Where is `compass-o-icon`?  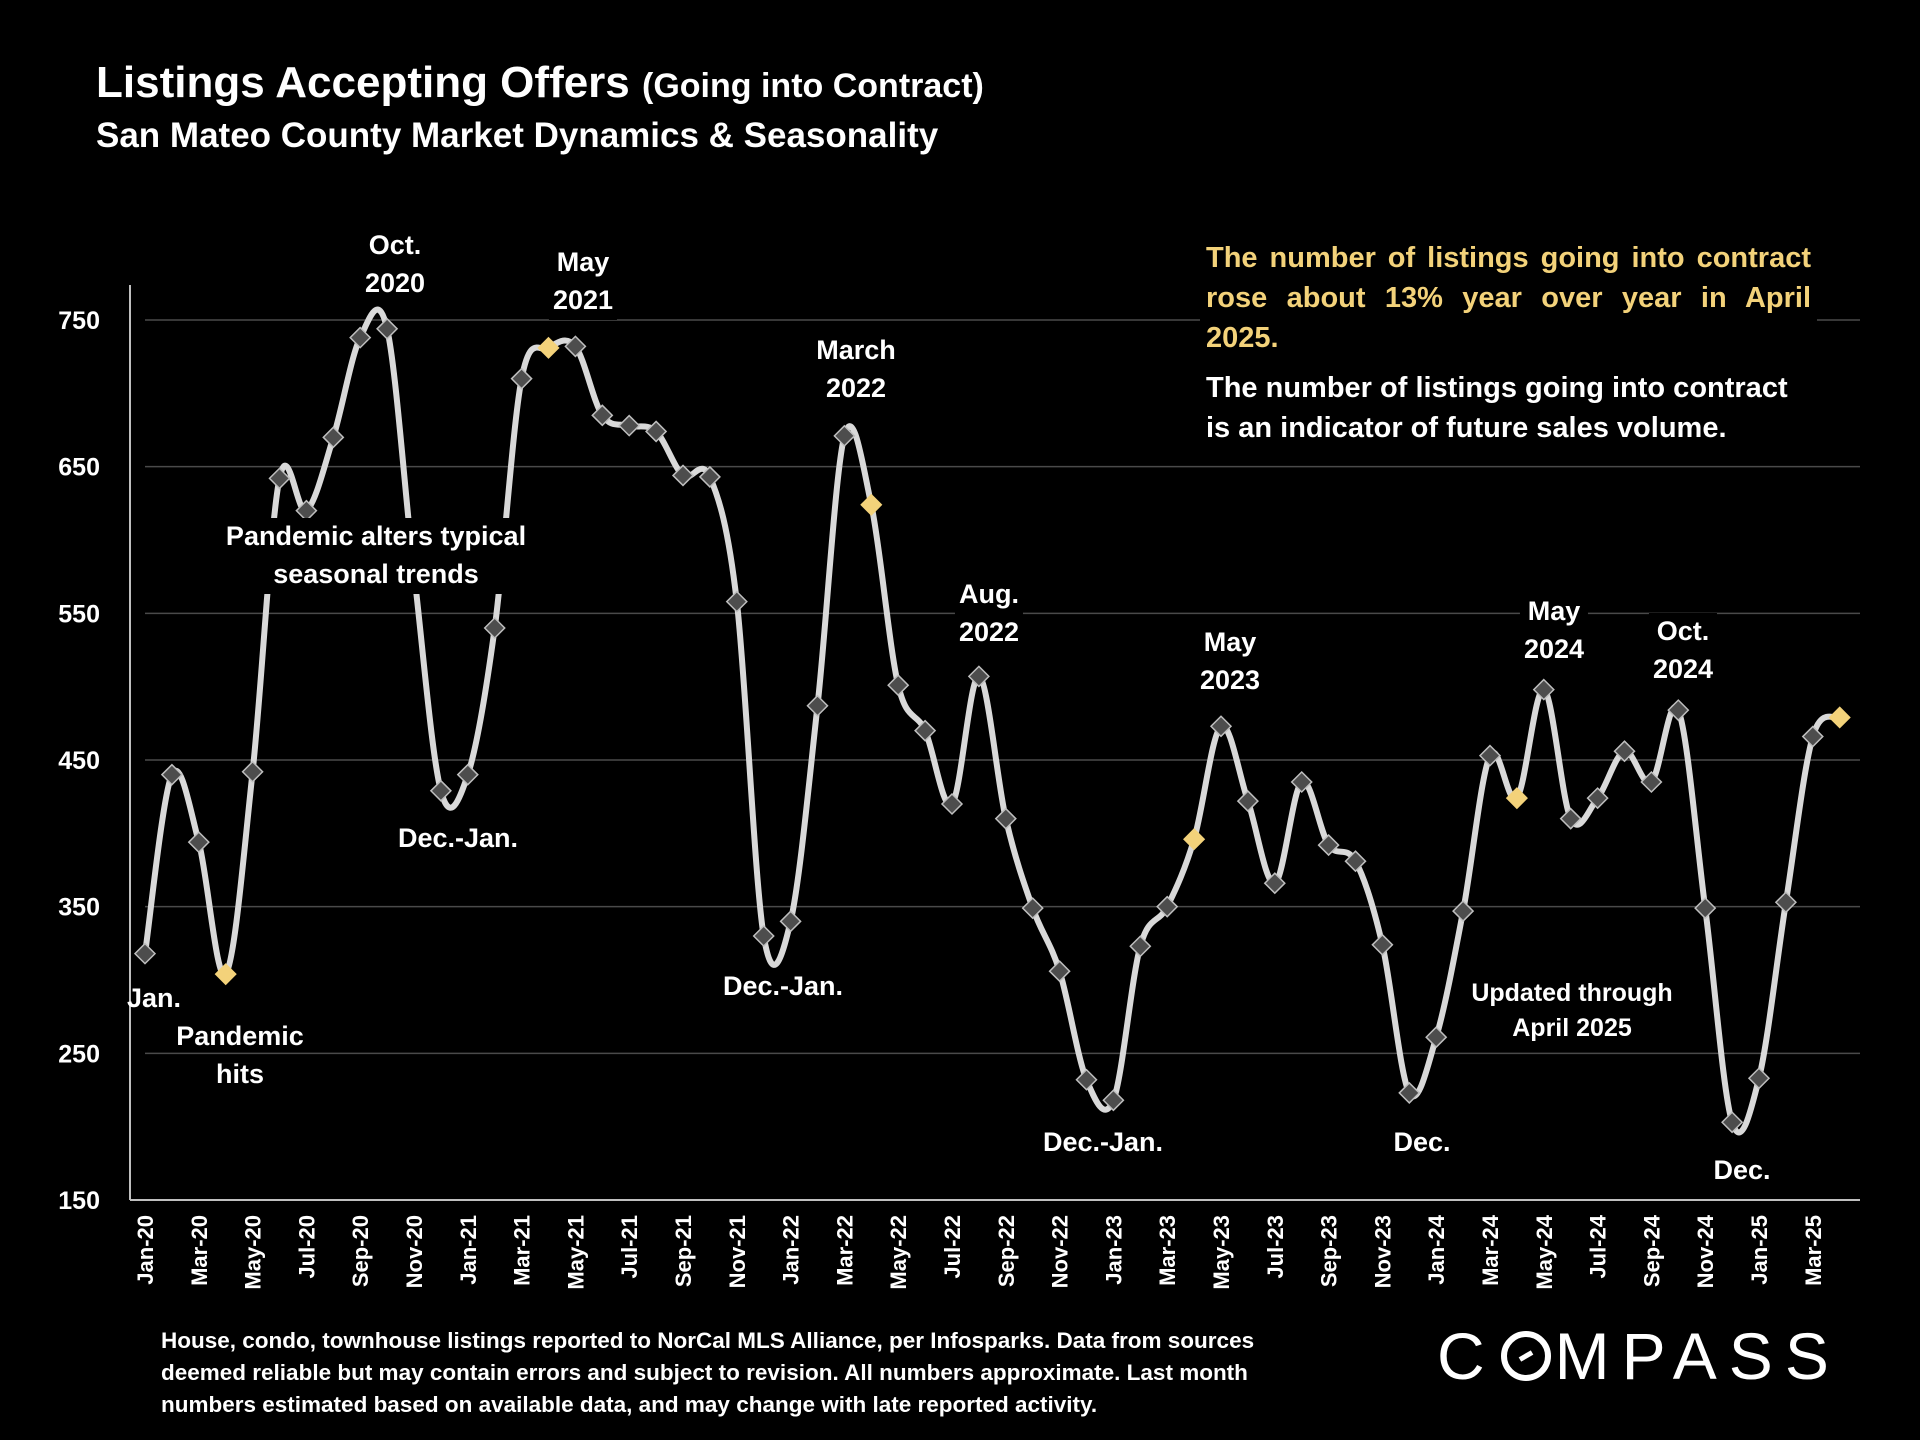
compass-o-icon is located at coordinates (1525, 1356).